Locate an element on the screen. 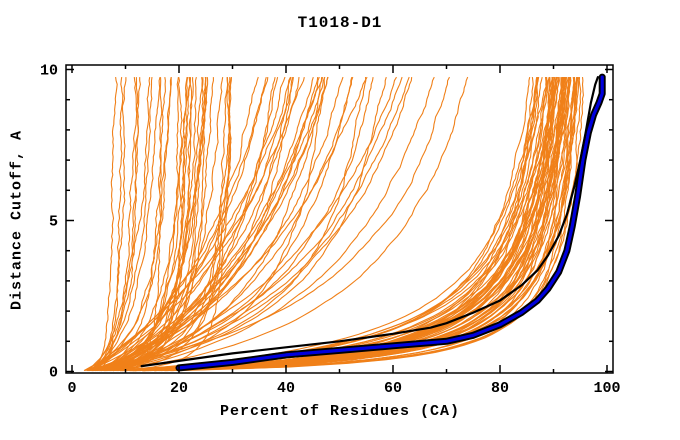 The height and width of the screenshot is (440, 680). x-tick-label: 80 is located at coordinates (500, 388).